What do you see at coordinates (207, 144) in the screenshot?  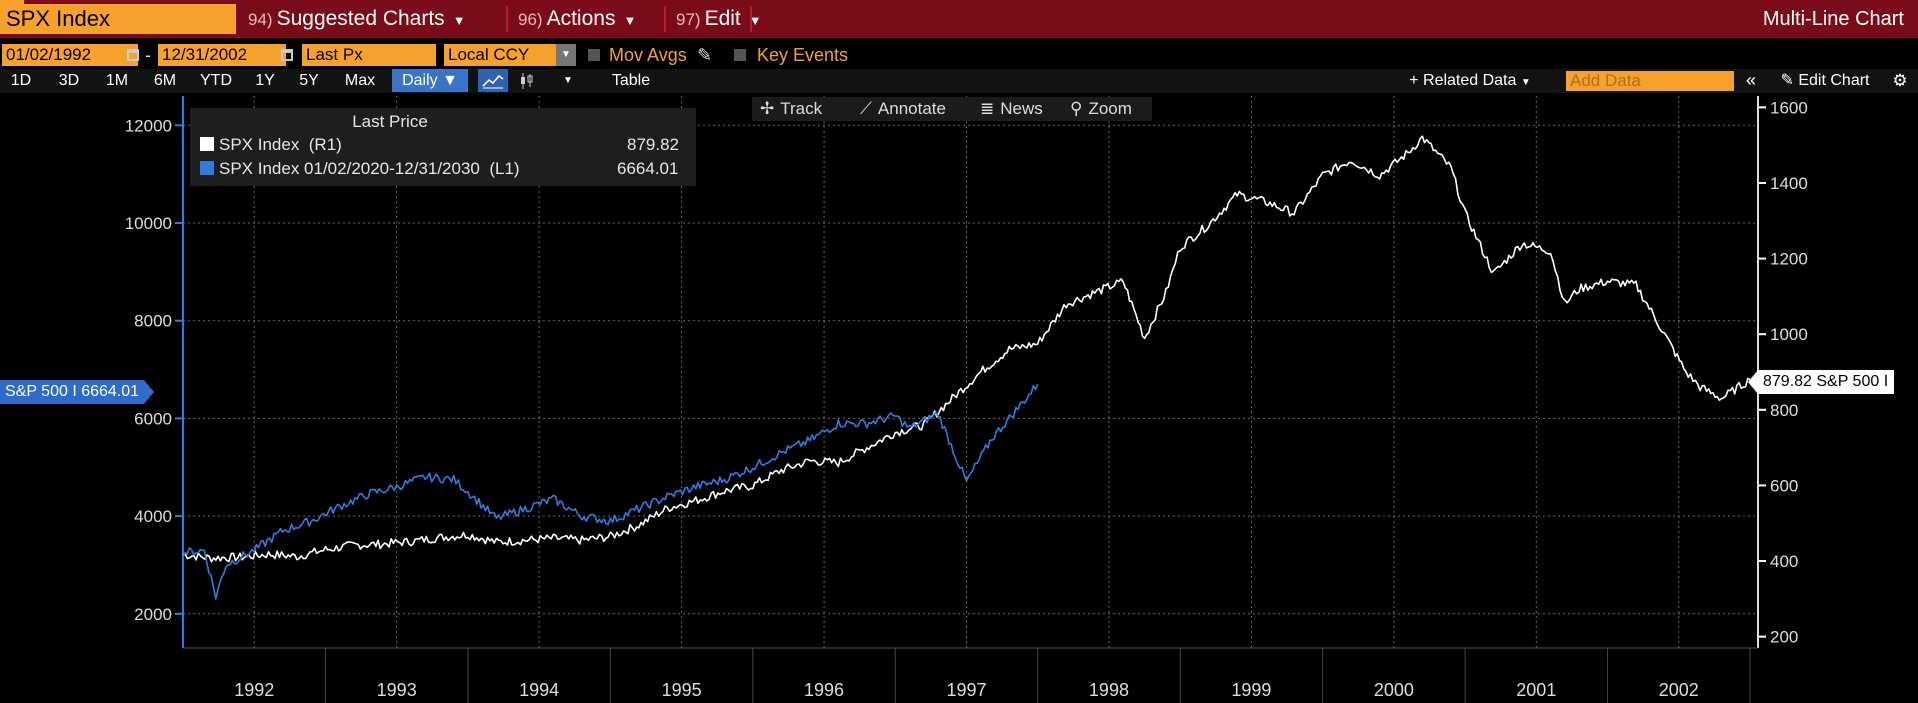 I see `legend-swatch` at bounding box center [207, 144].